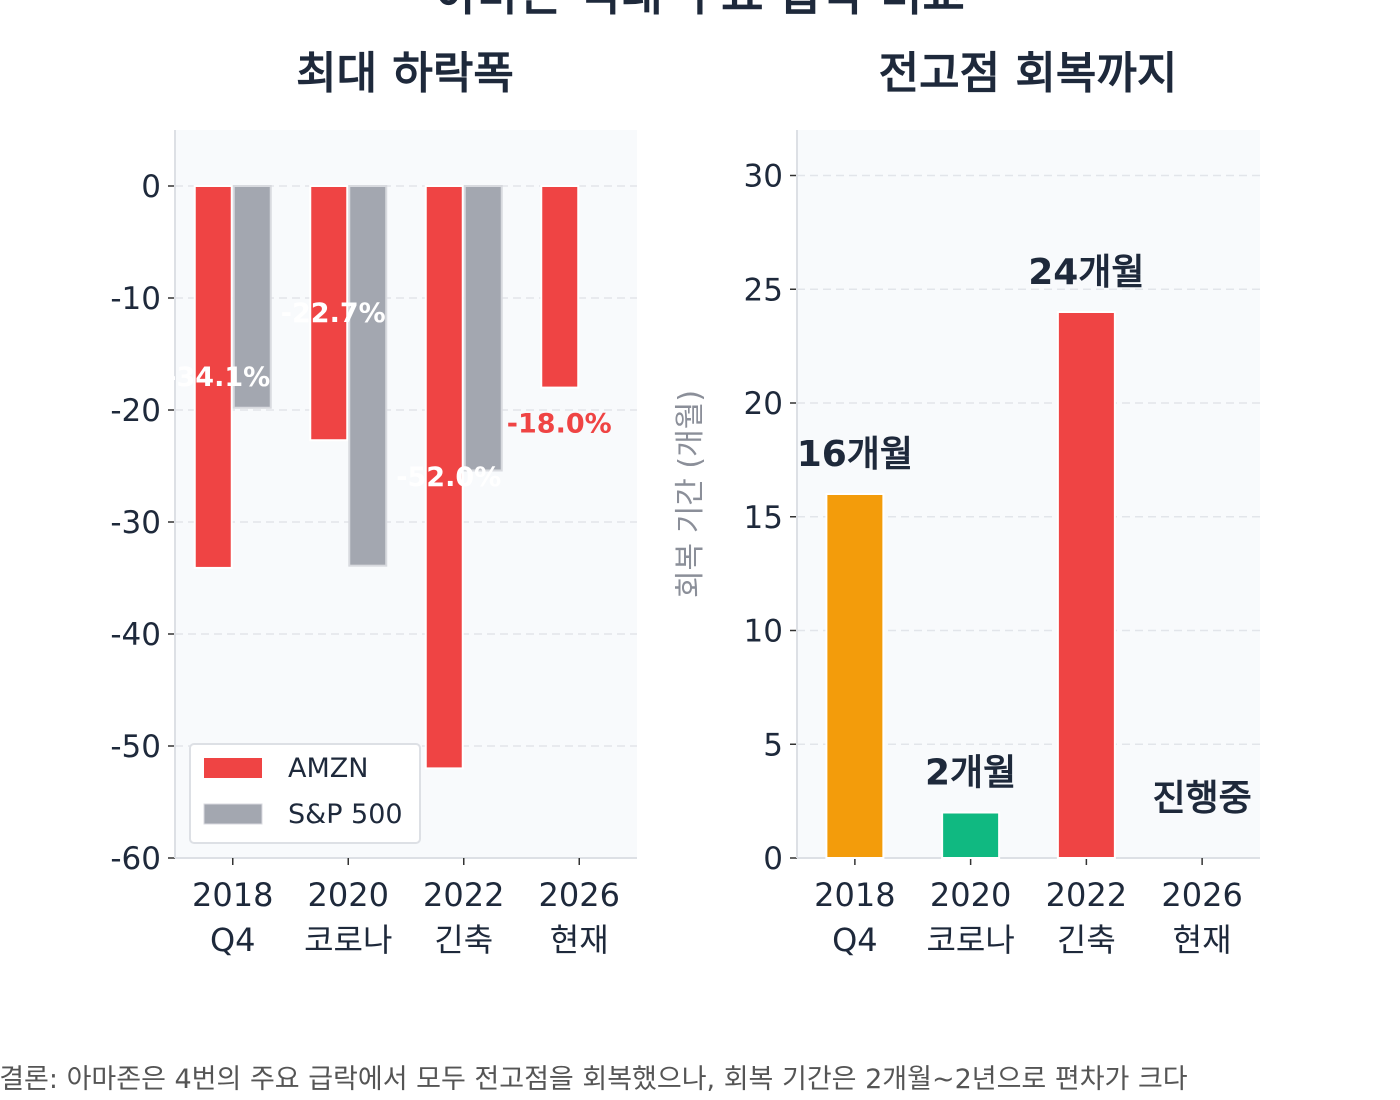 This screenshot has height=1100, width=1400. What do you see at coordinates (345, 814) in the screenshot?
I see `legend-label: S&P 500` at bounding box center [345, 814].